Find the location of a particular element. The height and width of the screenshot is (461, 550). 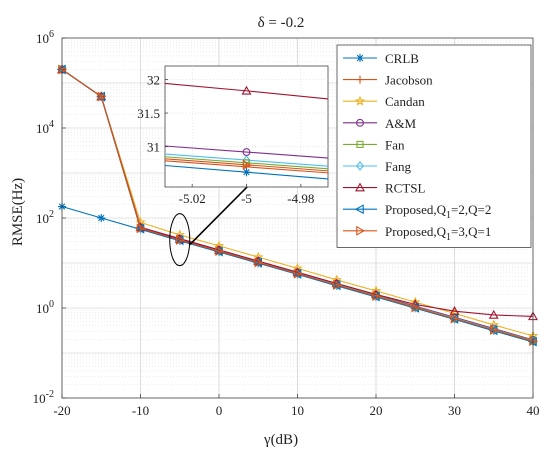

inset-y-tick-label: 32 is located at coordinates (153, 79).